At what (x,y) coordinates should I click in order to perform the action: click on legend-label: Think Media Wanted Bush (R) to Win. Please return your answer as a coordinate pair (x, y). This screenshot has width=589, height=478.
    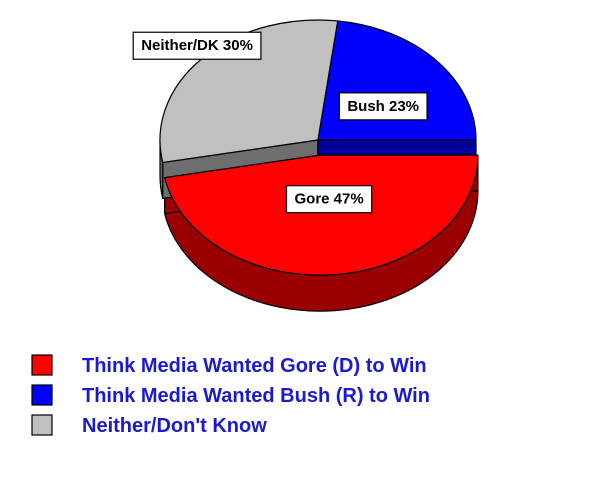
    Looking at the image, I should click on (256, 396).